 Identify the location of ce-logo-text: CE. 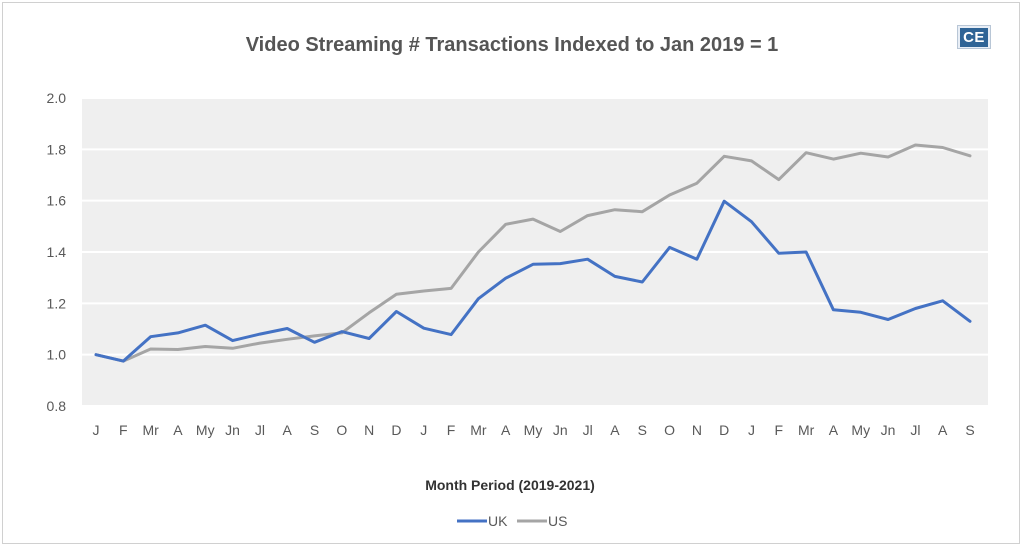
(974, 37).